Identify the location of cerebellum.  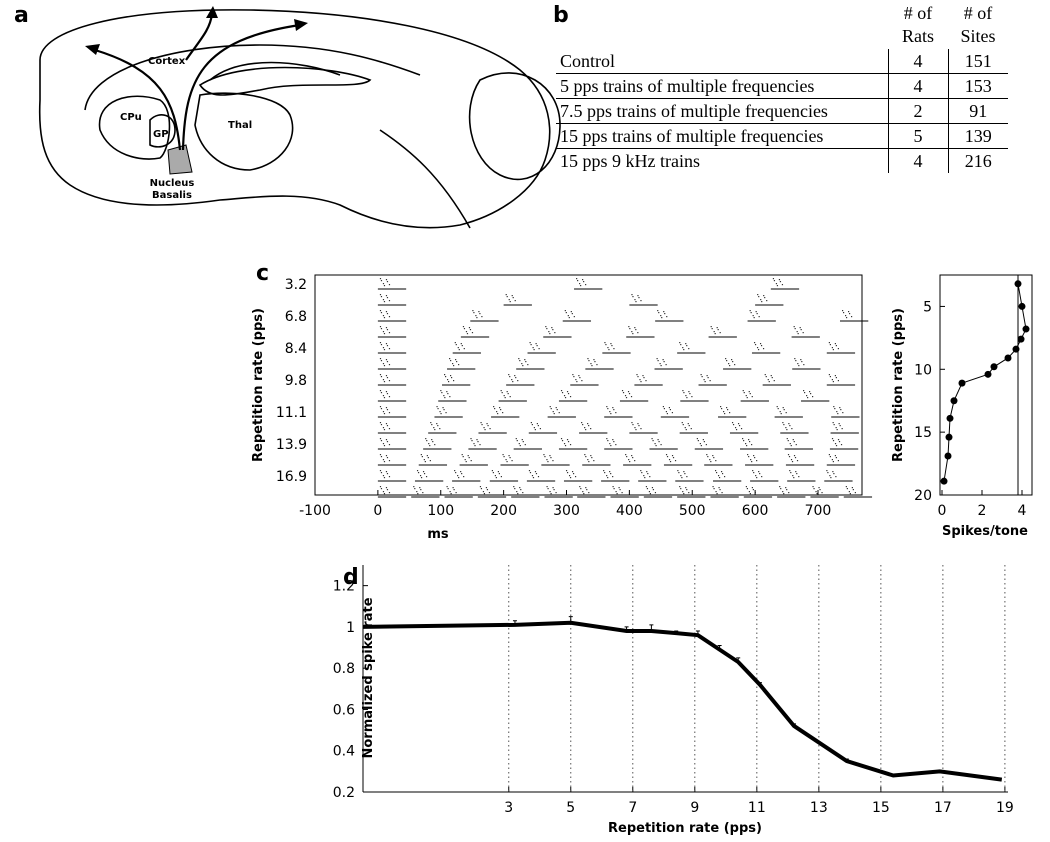
(514, 126).